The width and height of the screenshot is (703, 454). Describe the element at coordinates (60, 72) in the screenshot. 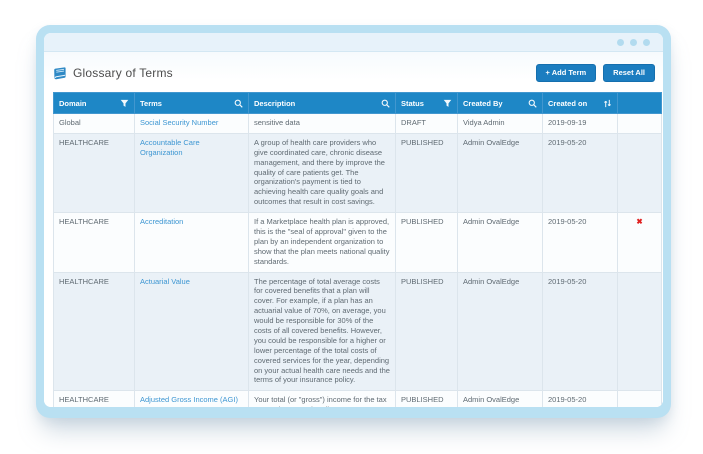

I see `book-icon` at that location.